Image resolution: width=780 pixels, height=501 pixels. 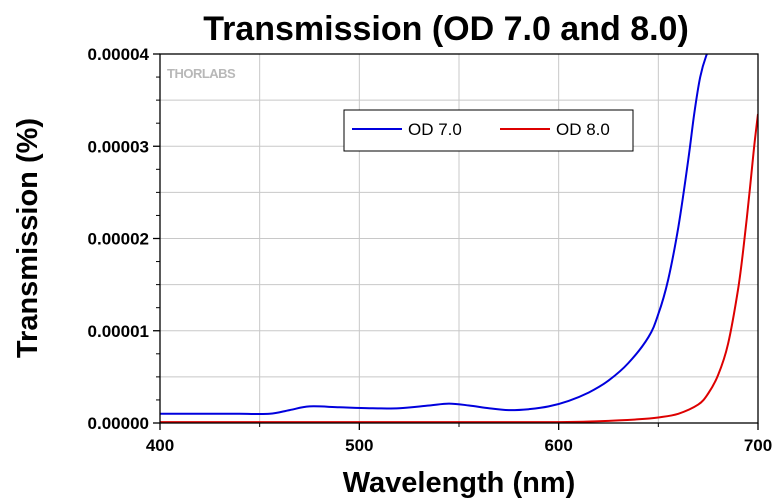 I want to click on x-tick-label: 500, so click(x=359, y=445).